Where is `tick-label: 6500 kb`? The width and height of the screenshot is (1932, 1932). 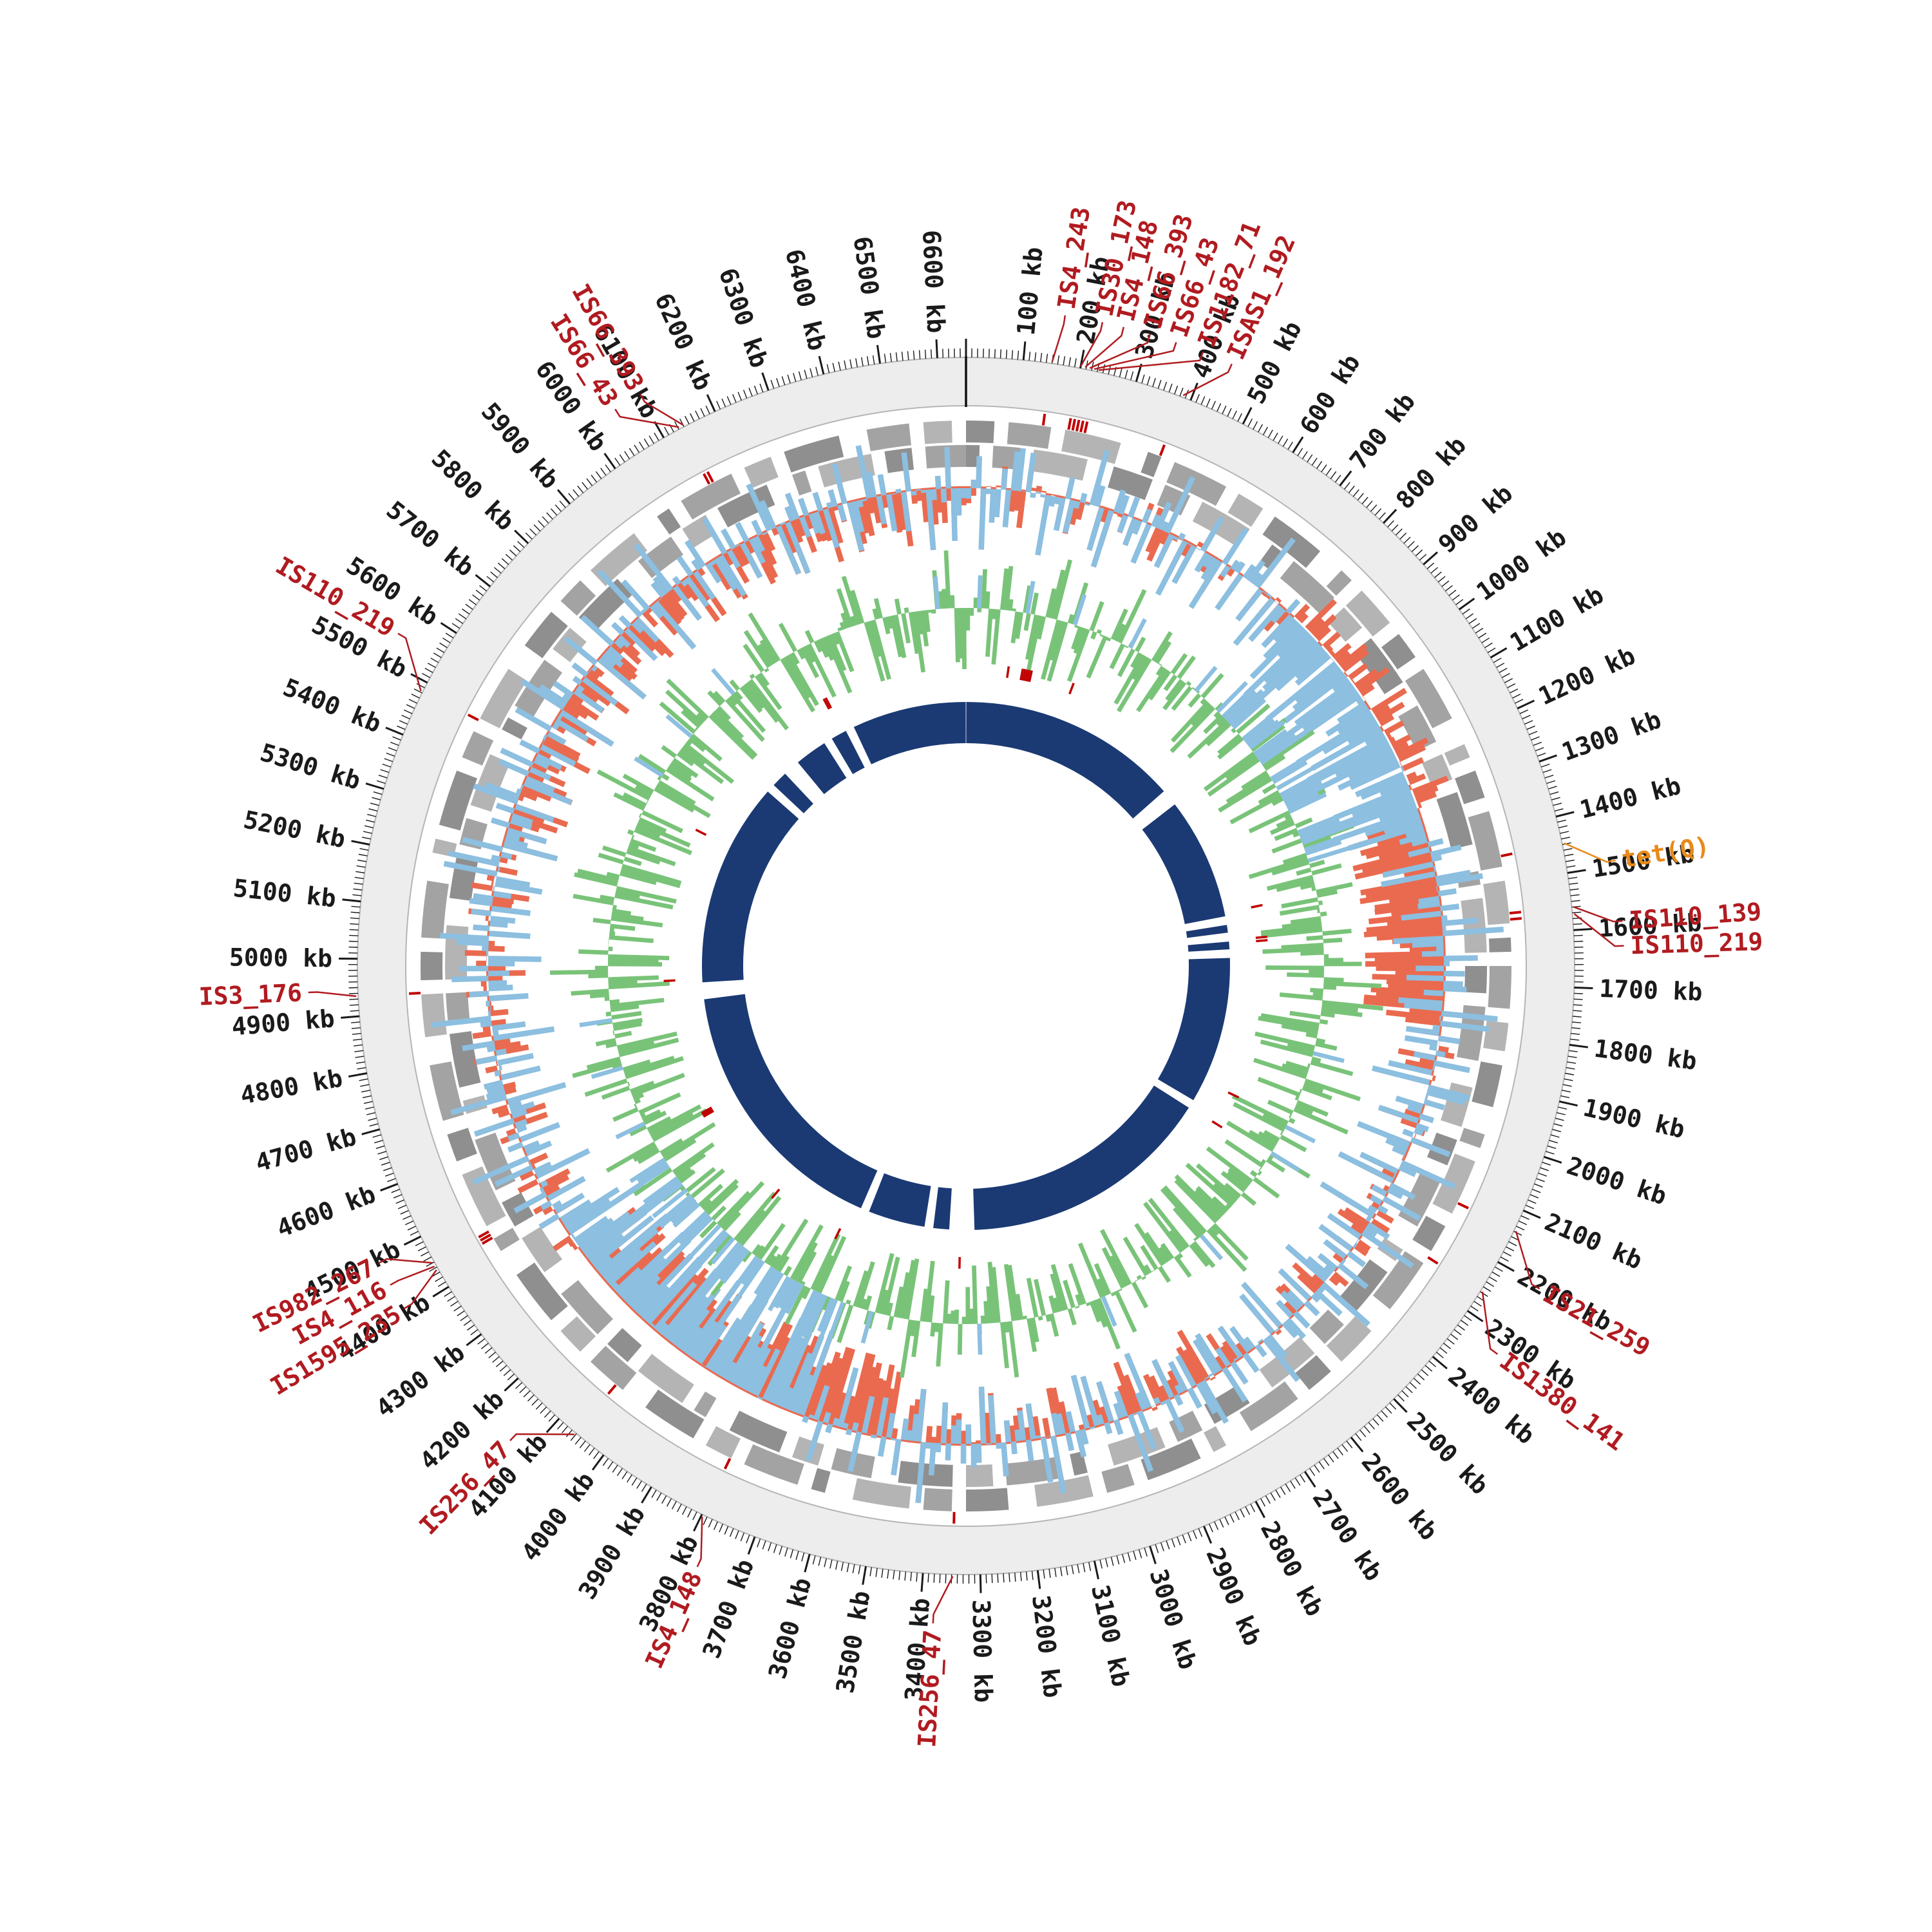 tick-label: 6500 kb is located at coordinates (870, 287).